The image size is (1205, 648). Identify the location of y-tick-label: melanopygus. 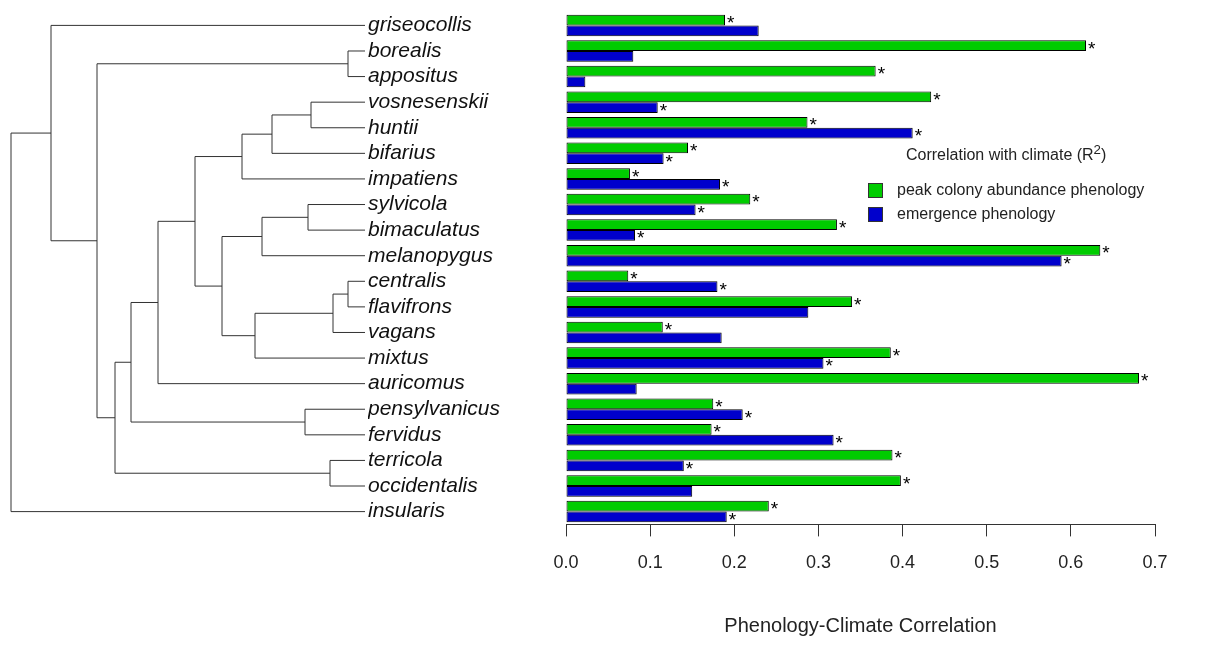
(431, 254).